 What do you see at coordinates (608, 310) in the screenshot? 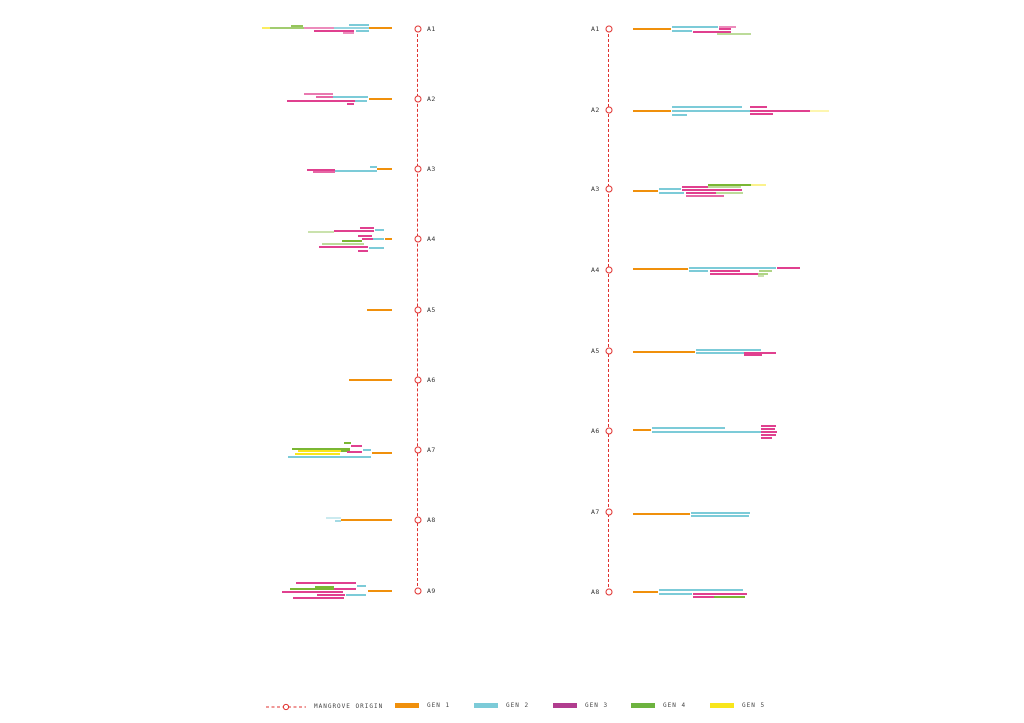
I see `origin-axis-line` at bounding box center [608, 310].